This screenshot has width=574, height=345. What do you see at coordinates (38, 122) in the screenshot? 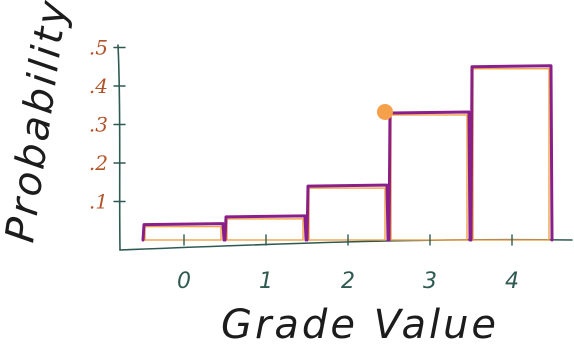
I see `y-axis-title: Probability` at bounding box center [38, 122].